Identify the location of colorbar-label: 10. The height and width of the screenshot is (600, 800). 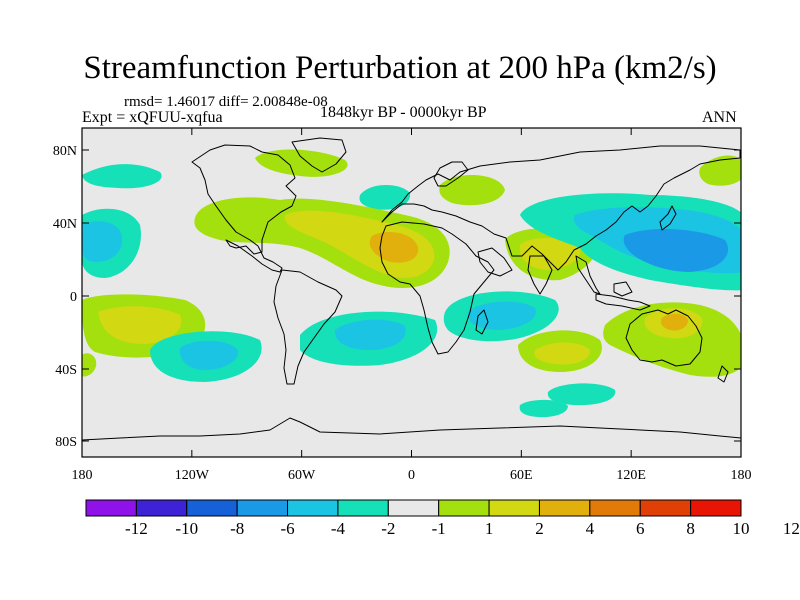
(741, 528).